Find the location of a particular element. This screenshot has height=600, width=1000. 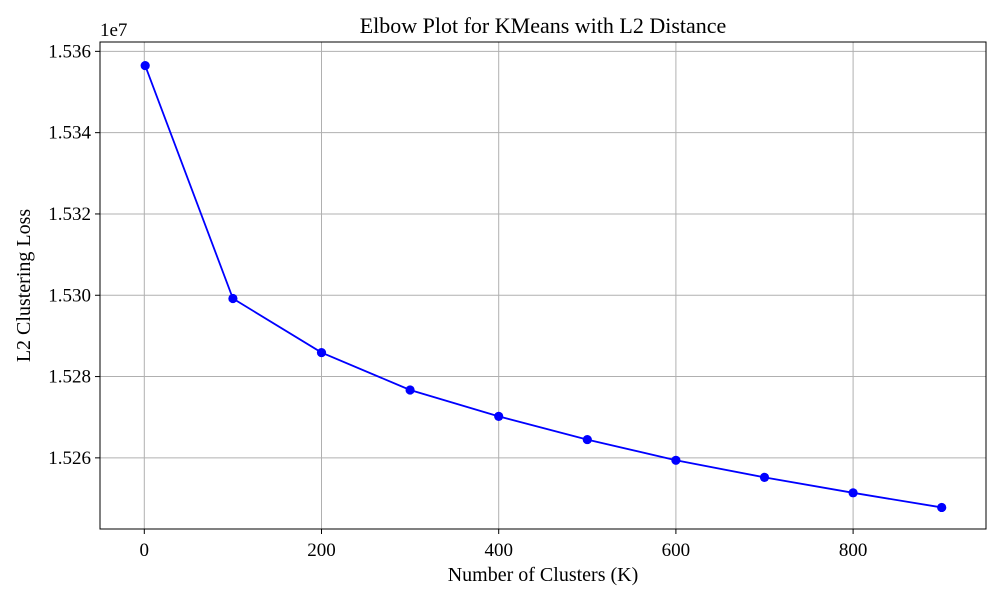

x-axis-label: Number of Clusters (K) is located at coordinates (543, 575).